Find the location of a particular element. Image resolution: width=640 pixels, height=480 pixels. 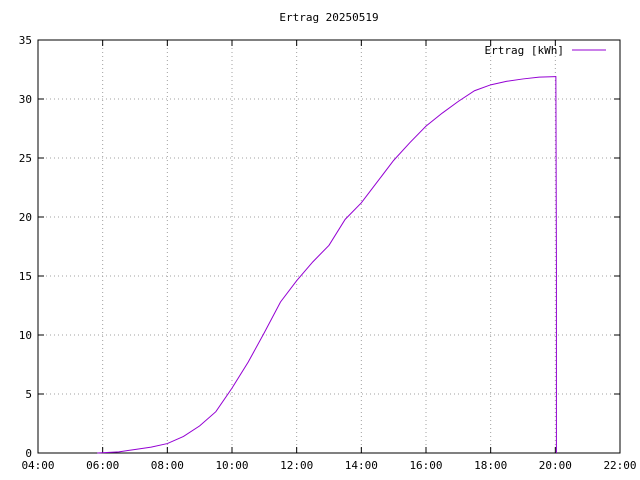

y-tick-label: 5 is located at coordinates (28, 394).